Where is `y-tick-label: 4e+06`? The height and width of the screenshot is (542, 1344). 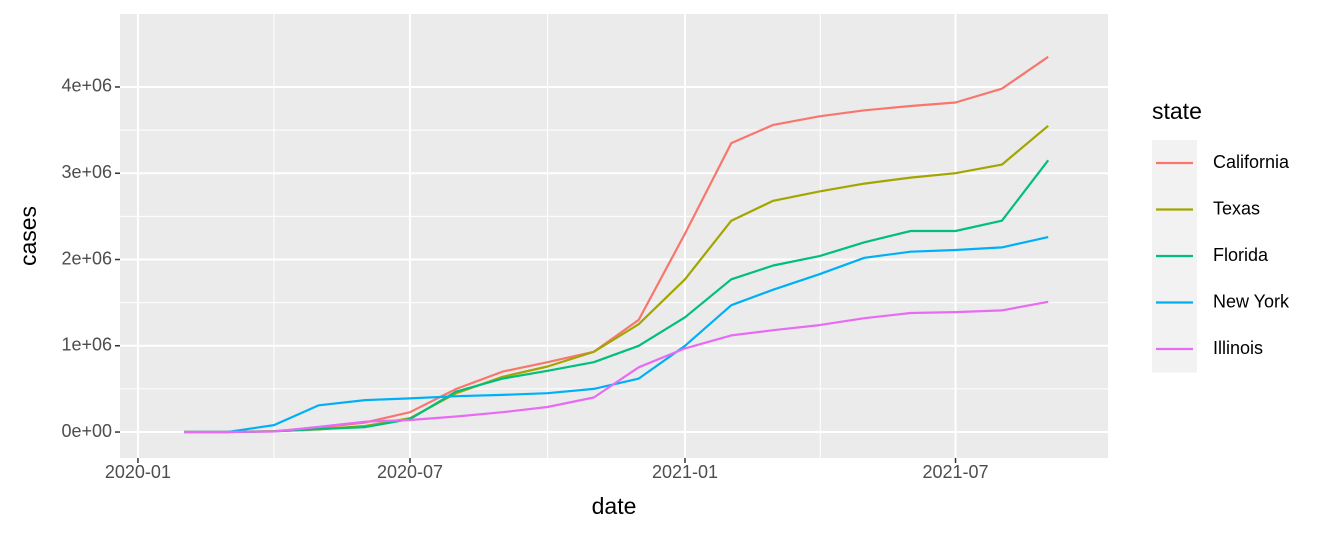
y-tick-label: 4e+06 is located at coordinates (86, 86).